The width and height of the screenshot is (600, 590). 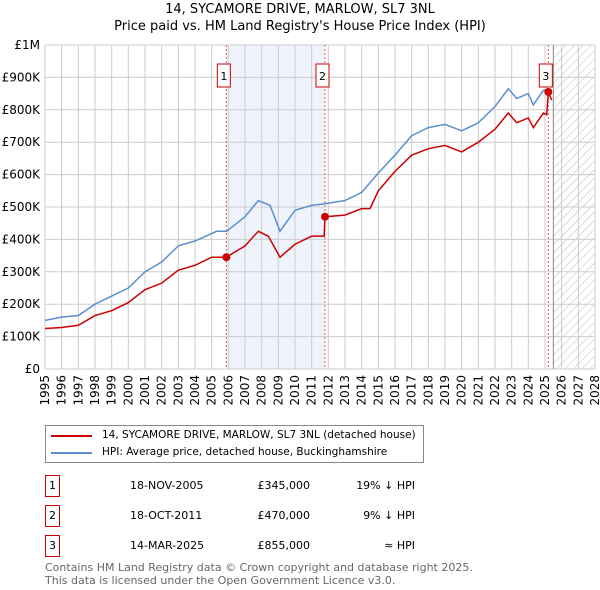 What do you see at coordinates (562, 390) in the screenshot?
I see `x-tick-label: 2026` at bounding box center [562, 390].